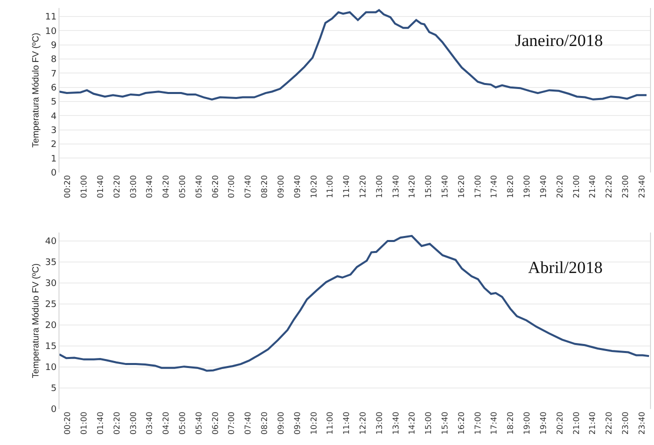  What do you see at coordinates (51, 263) in the screenshot?
I see `y-tick-label: 35` at bounding box center [51, 263].